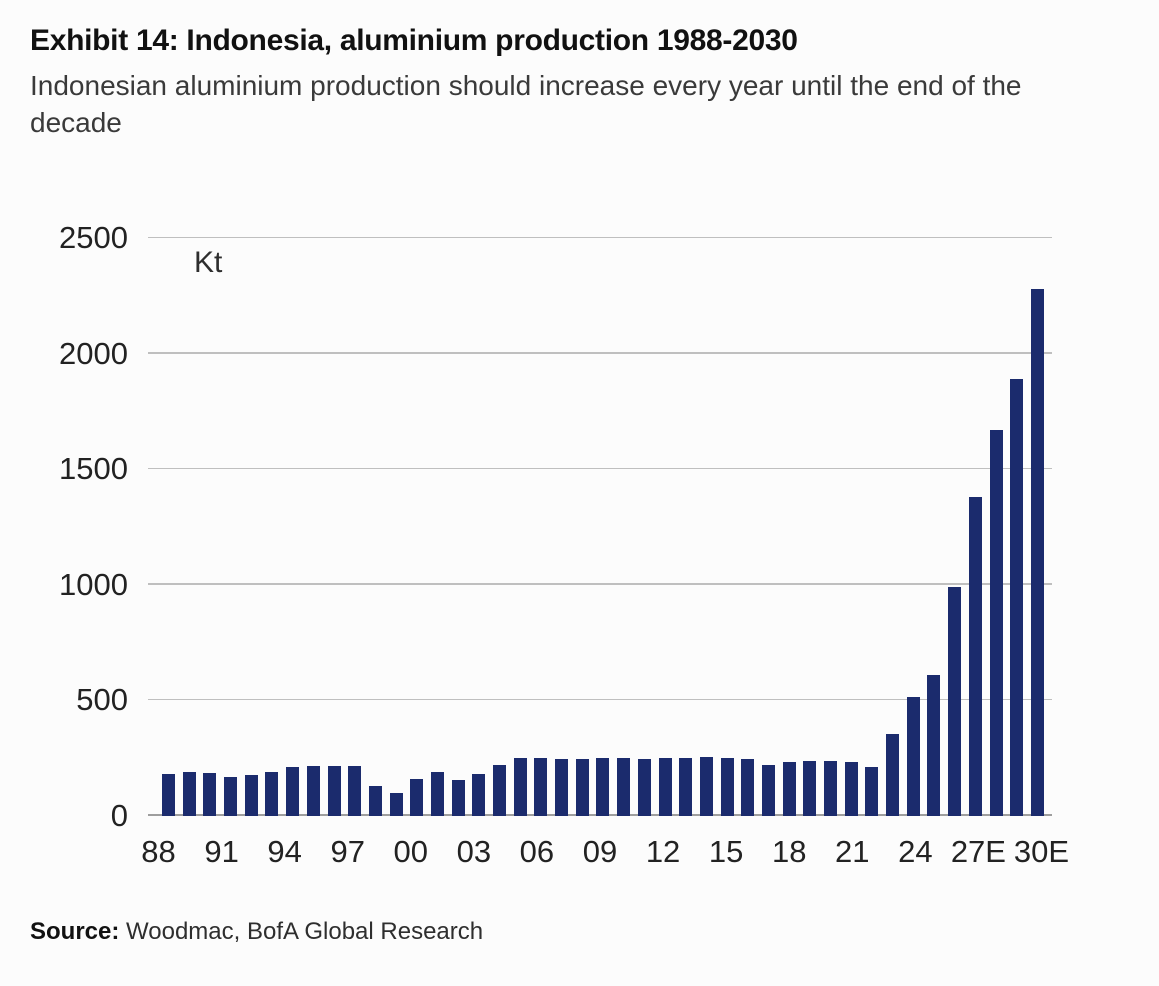 The image size is (1159, 986). I want to click on y-axis-tick-label: 500, so click(102, 700).